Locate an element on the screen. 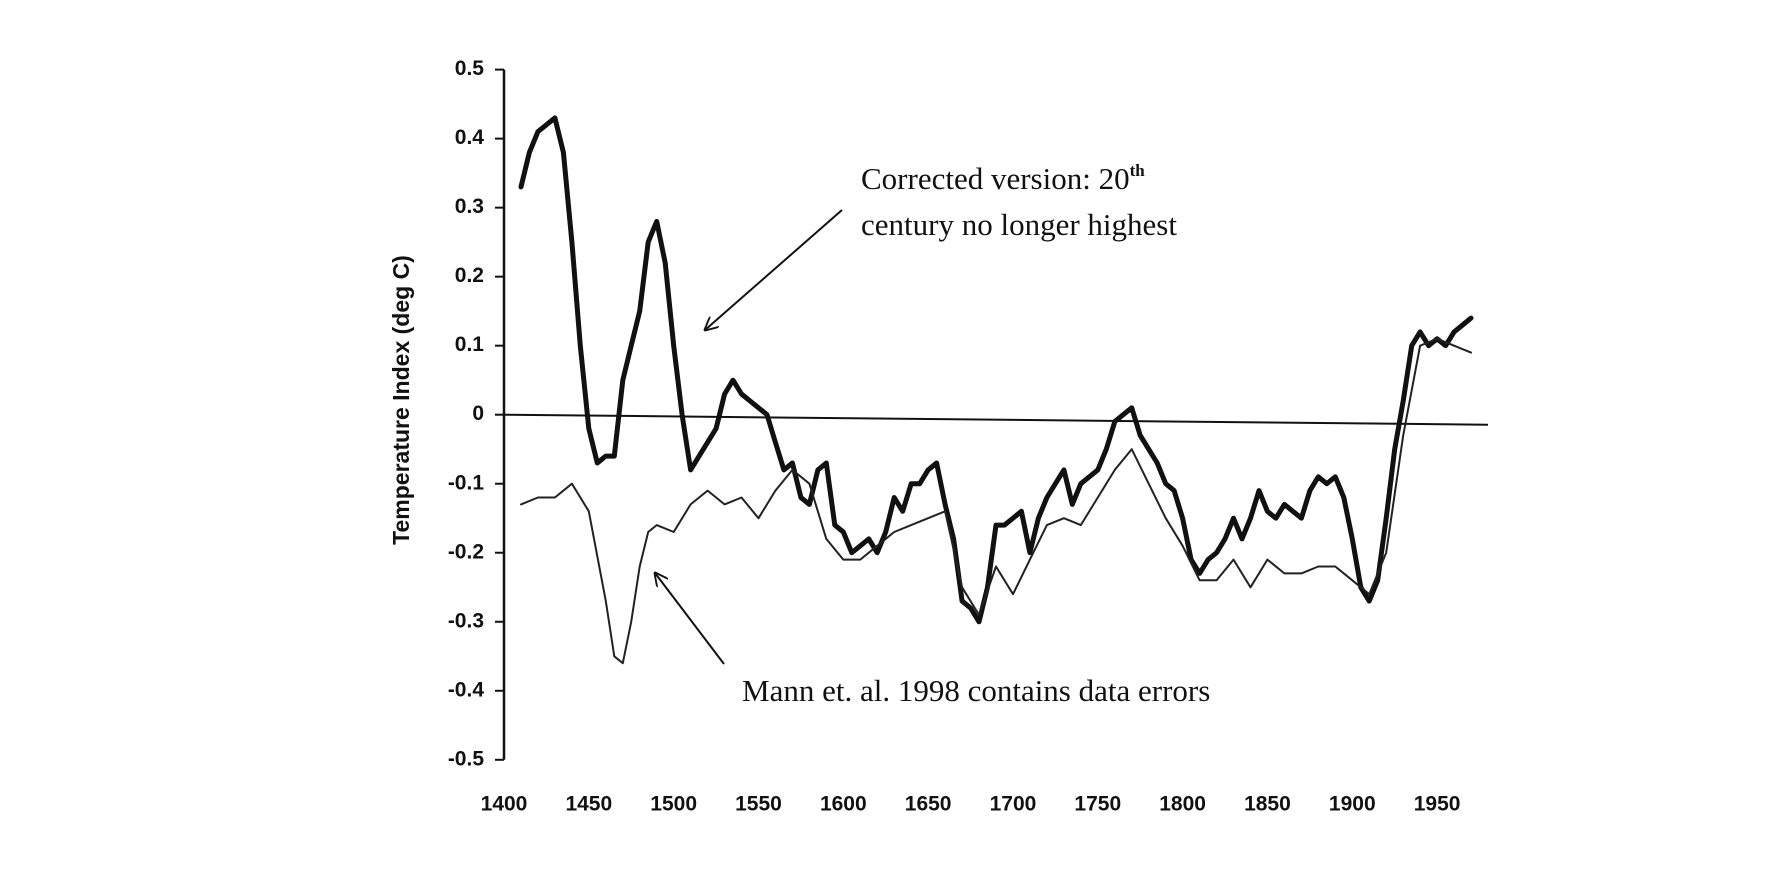  annotation: Corrected version: 20th is located at coordinates (1003, 178).